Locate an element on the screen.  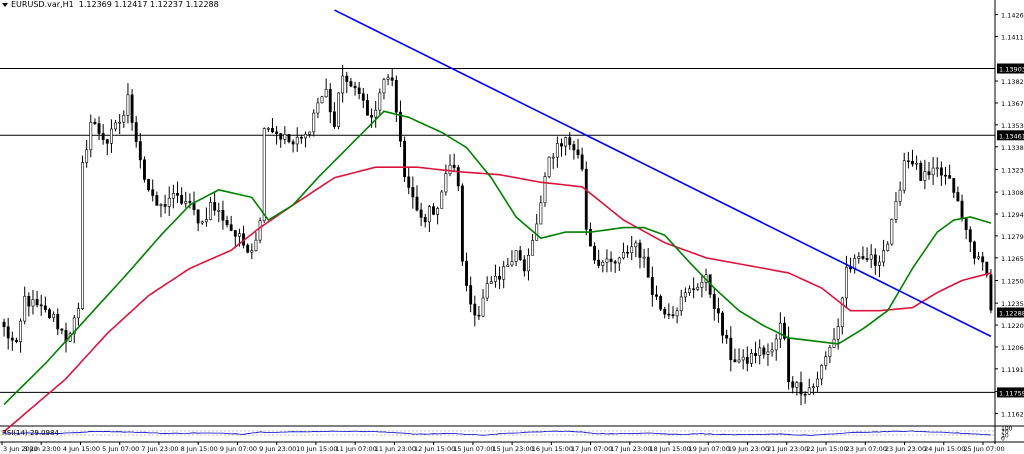
level-price-label: 1.13903 is located at coordinates (1011, 70).